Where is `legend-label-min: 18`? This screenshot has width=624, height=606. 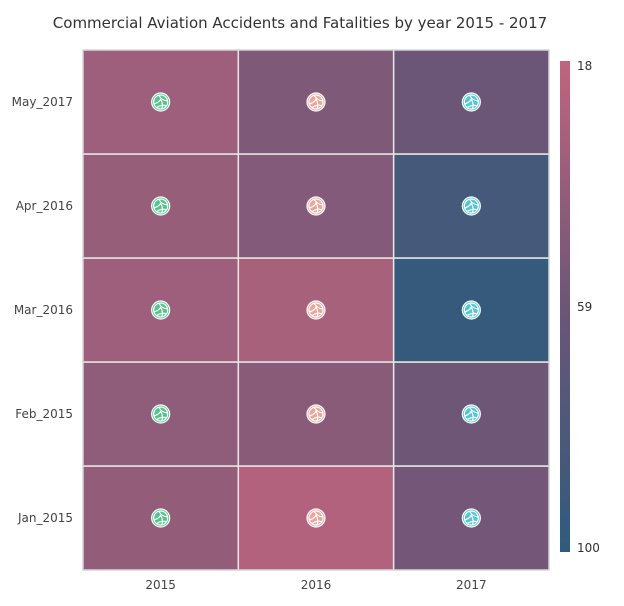 legend-label-min: 18 is located at coordinates (584, 66).